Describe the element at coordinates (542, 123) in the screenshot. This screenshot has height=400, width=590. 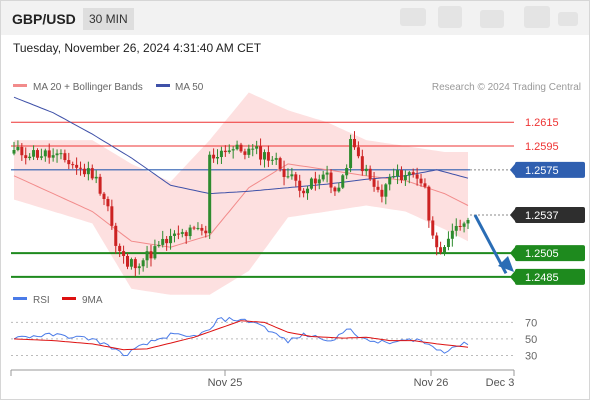
I see `resistance-2-label: 1.2615` at that location.